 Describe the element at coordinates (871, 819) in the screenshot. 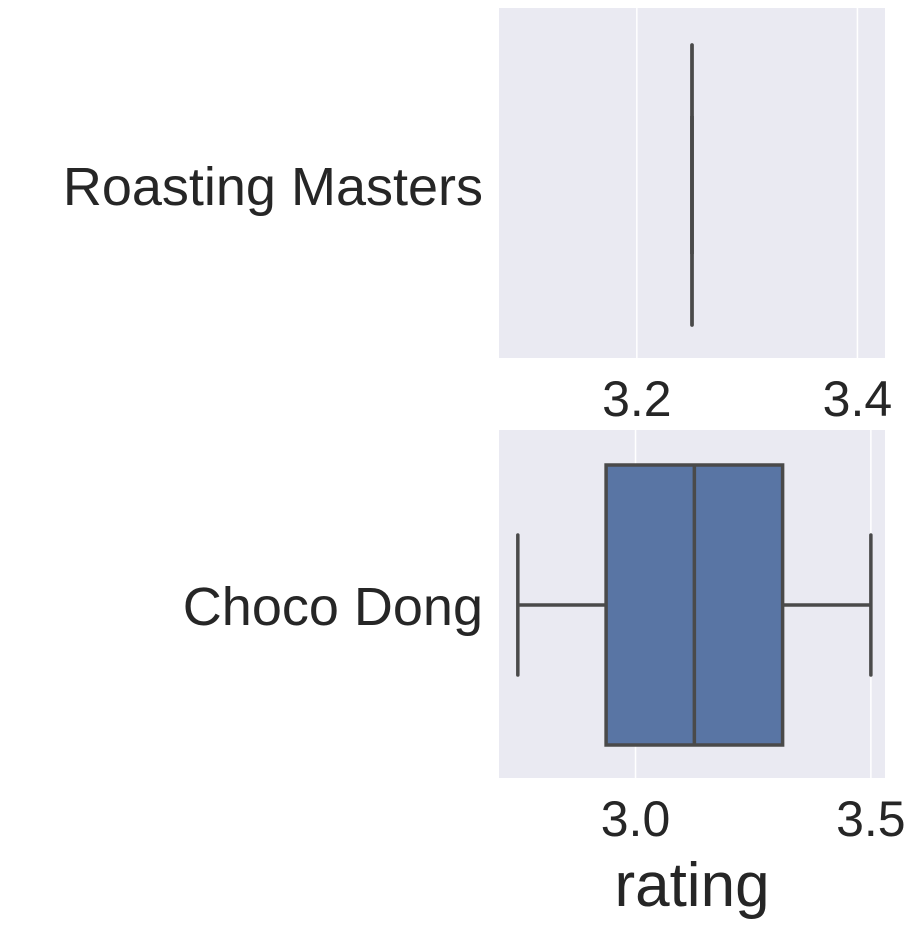

I see `x-tick-label-3-5: 3.5` at that location.